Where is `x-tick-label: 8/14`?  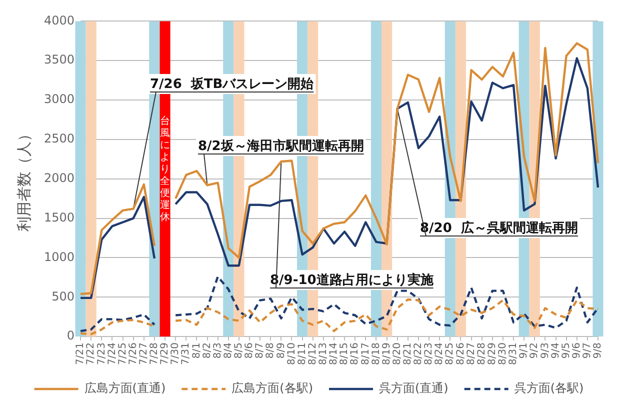
x-tick-label: 8/14 is located at coordinates (334, 354).